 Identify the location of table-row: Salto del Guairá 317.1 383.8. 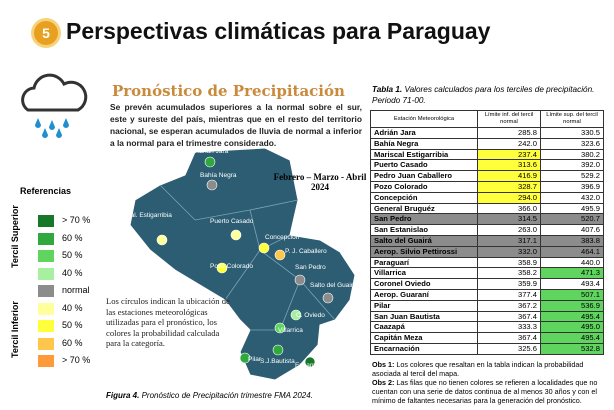
(487, 240).